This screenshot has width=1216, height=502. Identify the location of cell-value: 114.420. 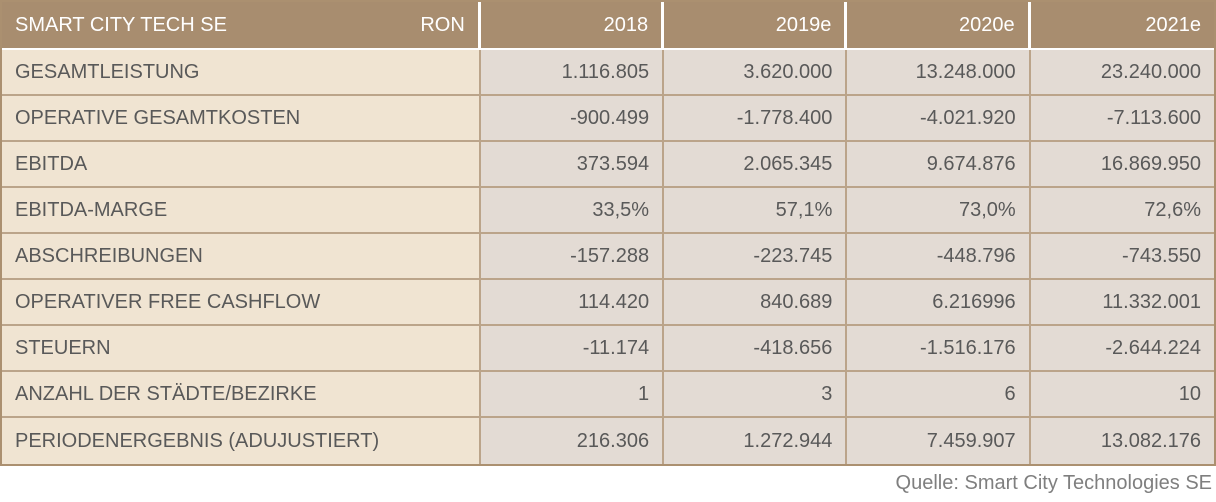
(572, 303).